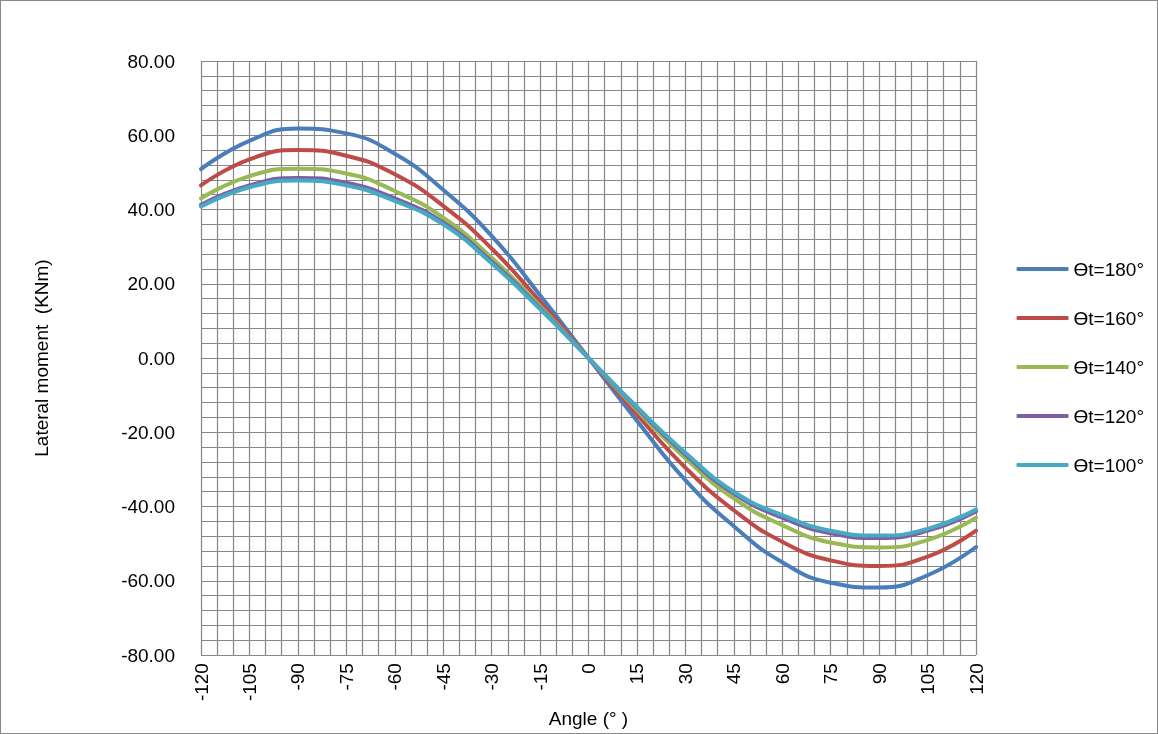  Describe the element at coordinates (151, 135) in the screenshot. I see `y-tick-label: 60.00` at that location.